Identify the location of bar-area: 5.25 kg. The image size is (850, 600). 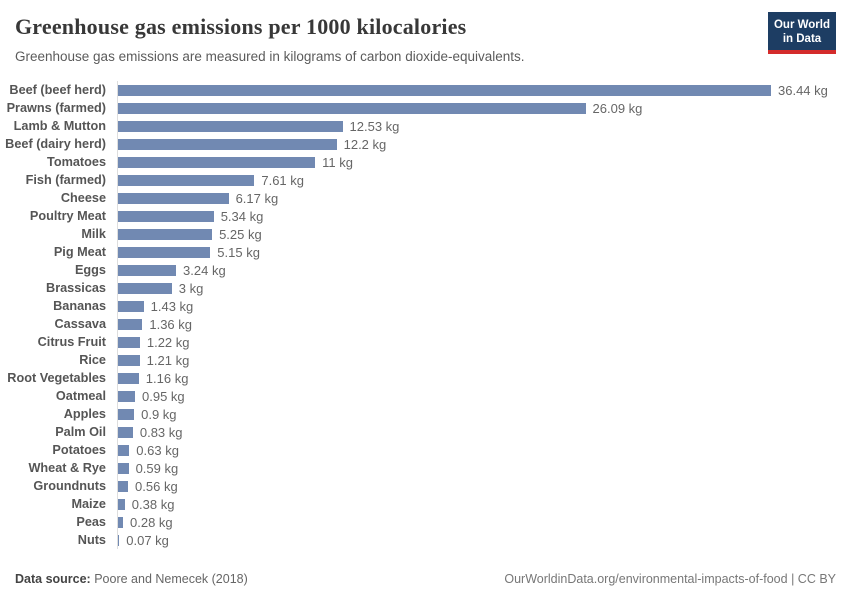
(481, 234).